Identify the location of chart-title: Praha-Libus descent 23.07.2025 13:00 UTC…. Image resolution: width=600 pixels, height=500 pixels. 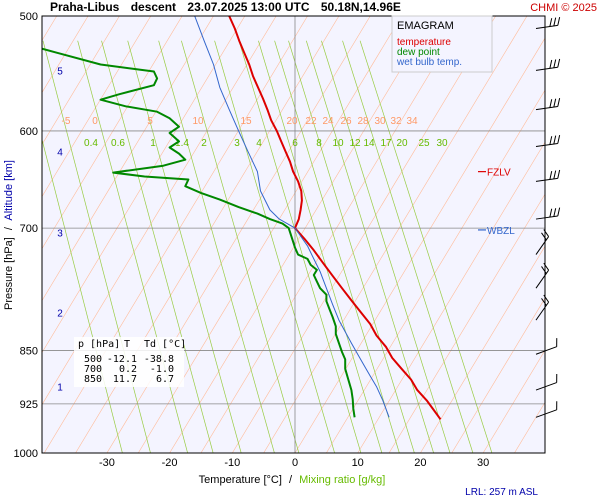
(225, 7).